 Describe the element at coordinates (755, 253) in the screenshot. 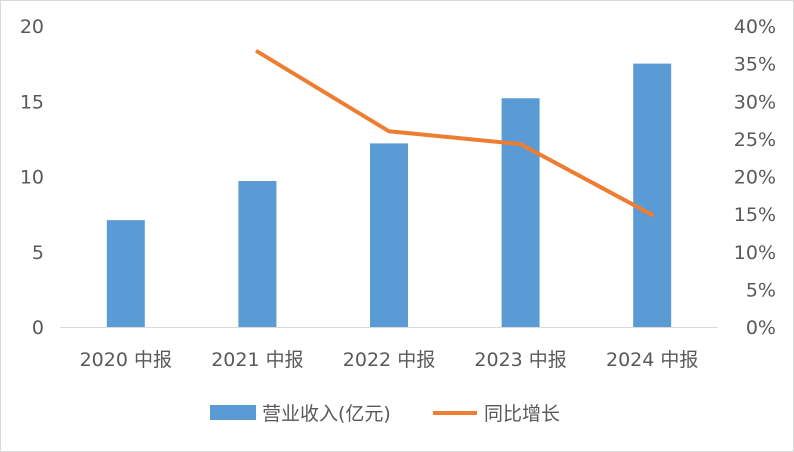

I see `right-tick-label: 10%` at that location.